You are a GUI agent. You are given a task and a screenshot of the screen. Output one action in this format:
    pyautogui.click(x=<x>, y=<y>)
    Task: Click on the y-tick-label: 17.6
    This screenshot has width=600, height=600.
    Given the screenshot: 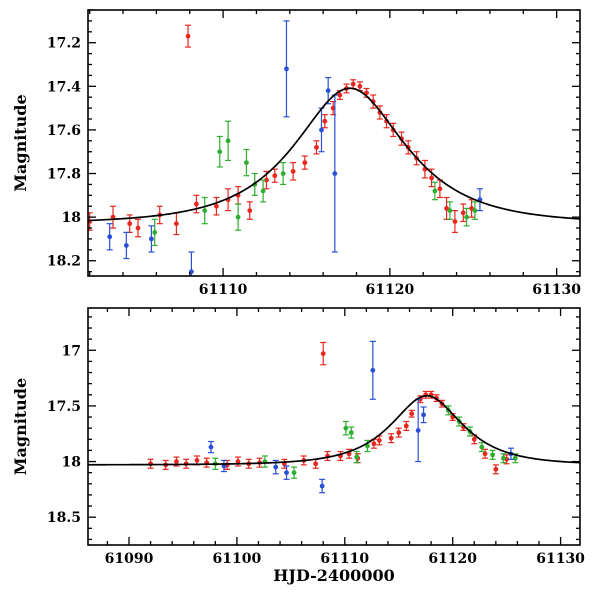 What is the action you would take?
    pyautogui.click(x=64, y=131)
    